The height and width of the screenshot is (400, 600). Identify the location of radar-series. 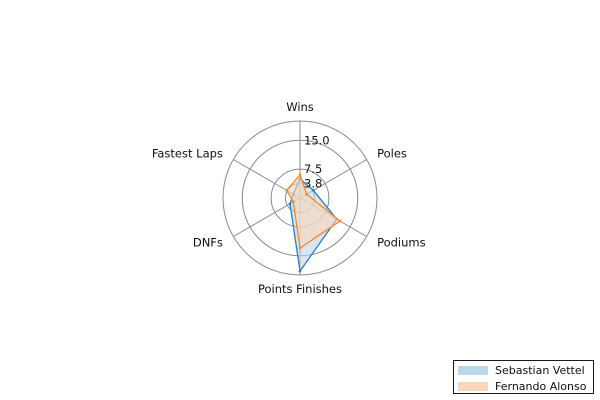
(313, 223).